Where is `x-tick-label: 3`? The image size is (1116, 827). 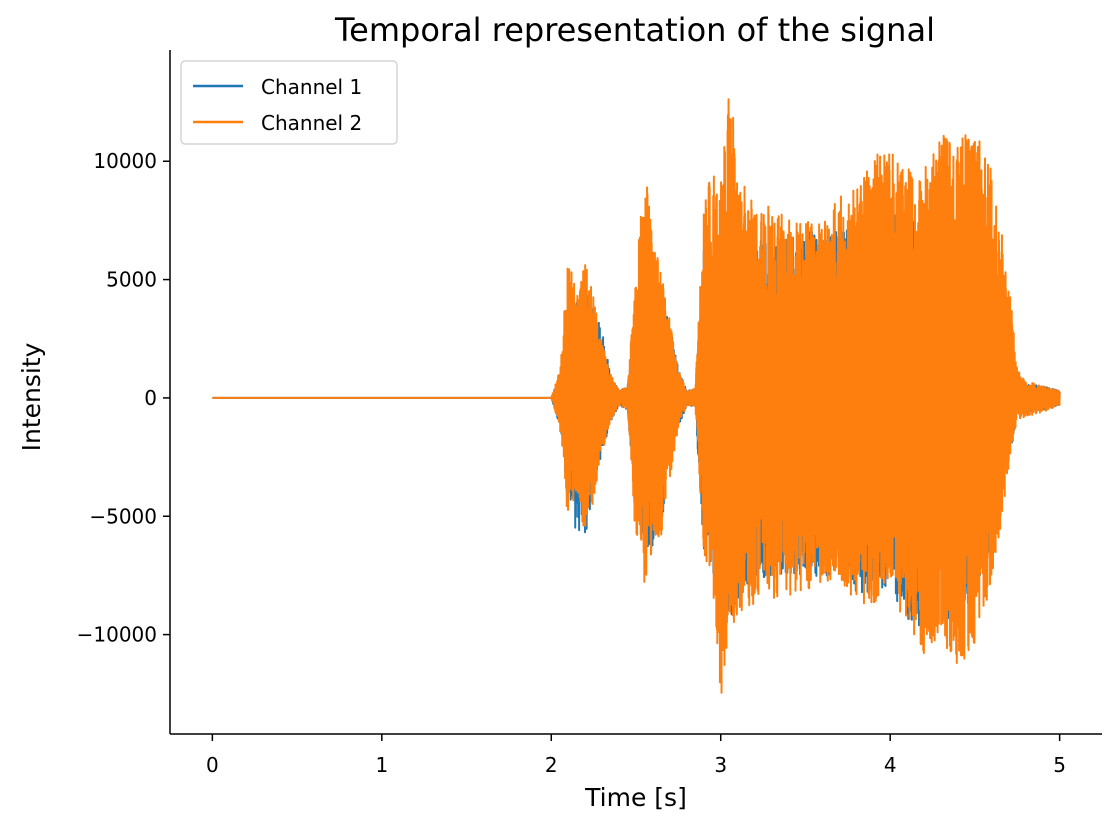 x-tick-label: 3 is located at coordinates (720, 765).